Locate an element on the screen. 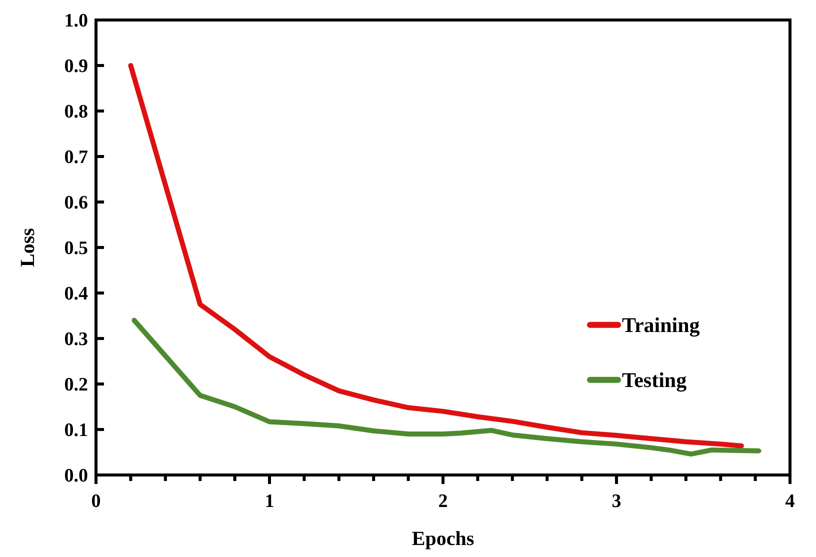 The height and width of the screenshot is (557, 816). y-tick-label: 0.6 is located at coordinates (76, 203).